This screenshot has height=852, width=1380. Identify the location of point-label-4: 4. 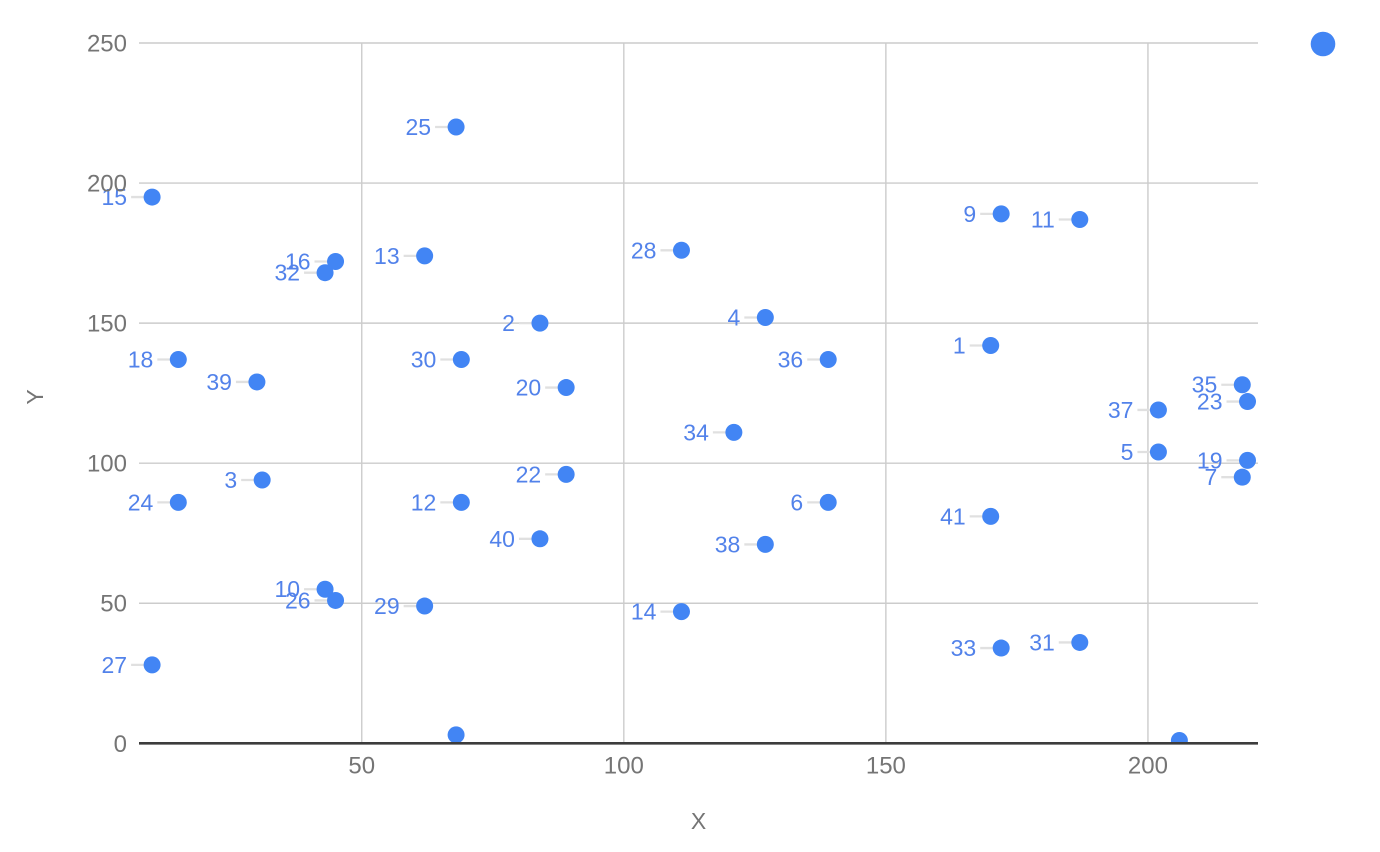
(734, 318).